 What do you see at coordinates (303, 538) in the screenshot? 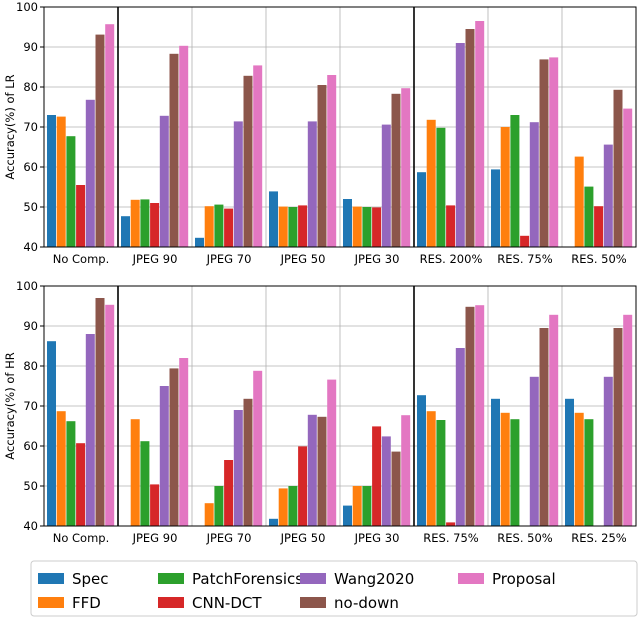
I see `x-tick-label: JPEG 50` at bounding box center [303, 538].